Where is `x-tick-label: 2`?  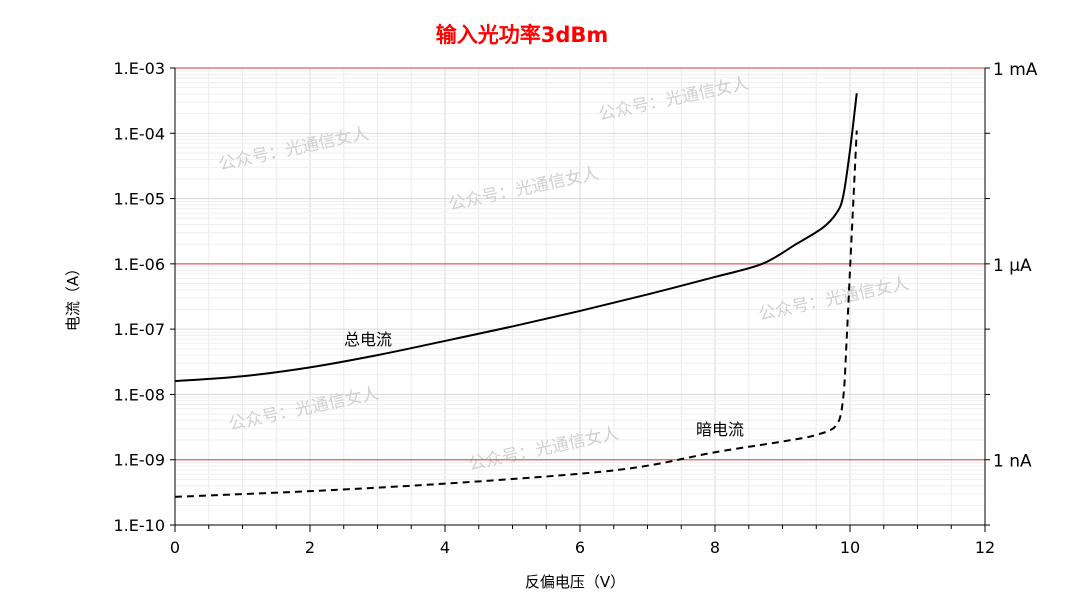
x-tick-label: 2 is located at coordinates (310, 547).